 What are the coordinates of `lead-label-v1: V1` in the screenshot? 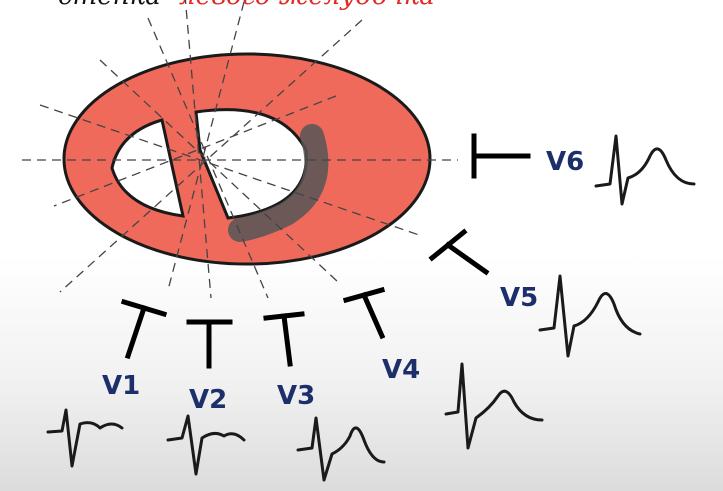 It's located at (121, 386).